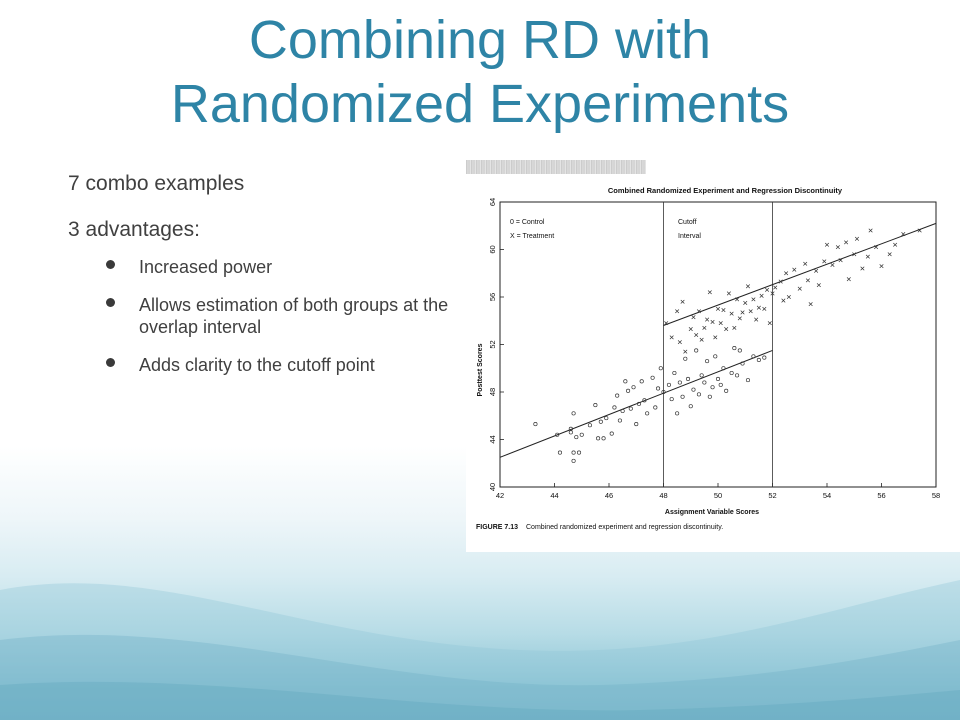 The image size is (960, 720). What do you see at coordinates (156, 183) in the screenshot?
I see `body-line-combo-examples: 7 combo examples` at bounding box center [156, 183].